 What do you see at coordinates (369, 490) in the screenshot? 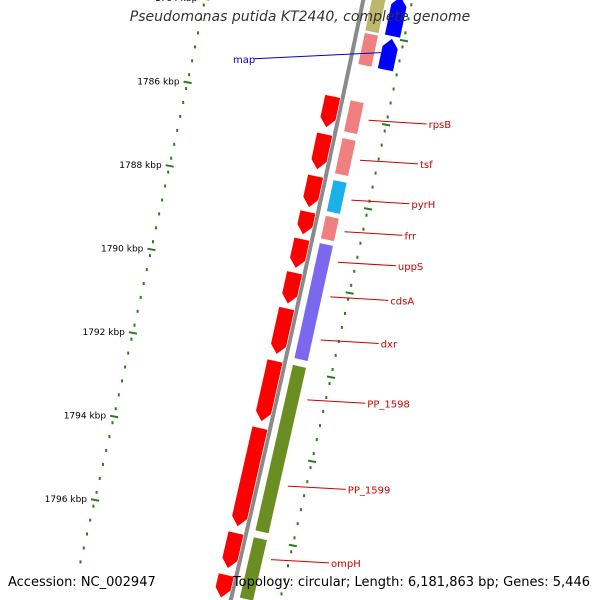
I see `gene-label-pp-1599: PP_1599` at bounding box center [369, 490].